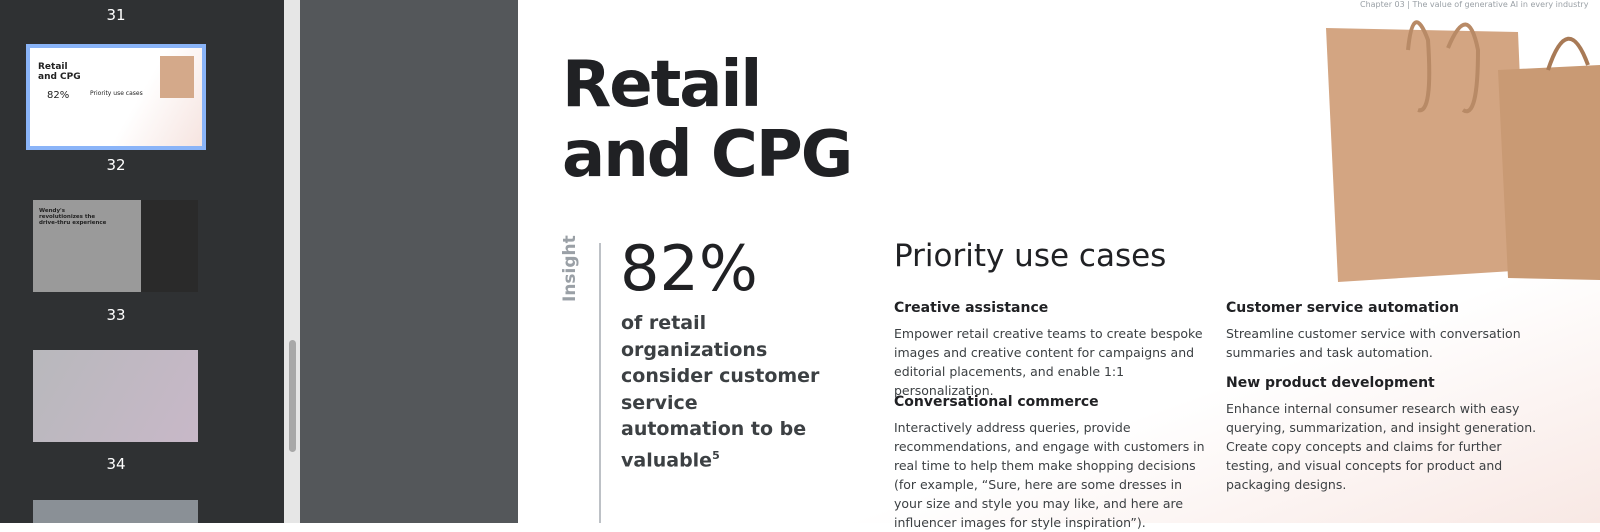 Image resolution: width=1600 pixels, height=532 pixels. I want to click on use-case-title: Customer service automation, so click(1342, 308).